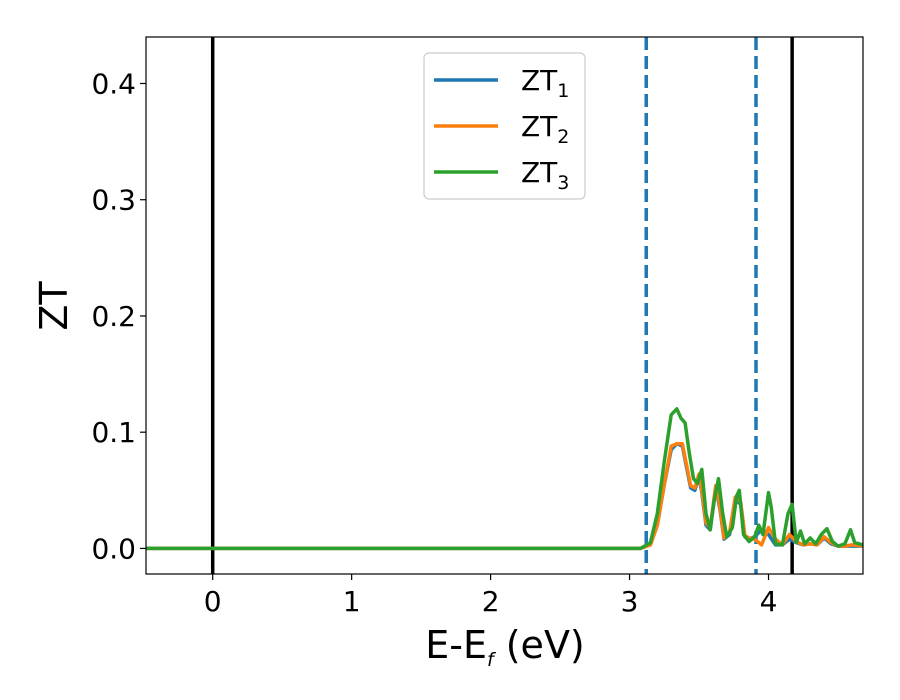 The image size is (900, 700). I want to click on legend-label-zt2: ZT2, so click(545, 129).